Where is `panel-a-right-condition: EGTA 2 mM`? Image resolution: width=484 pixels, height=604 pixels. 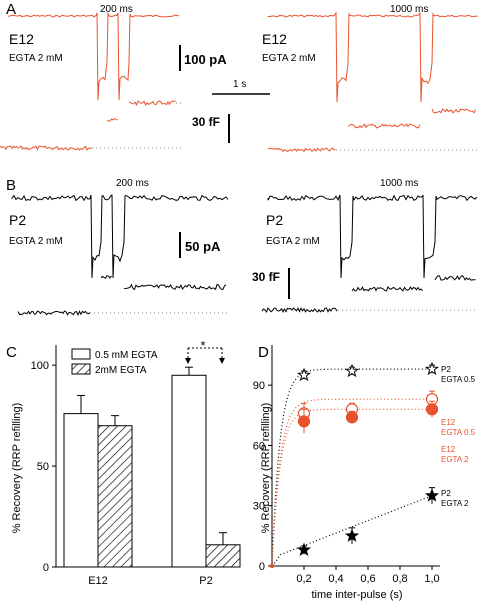
panel-a-right-condition: EGTA 2 mM is located at coordinates (289, 58).